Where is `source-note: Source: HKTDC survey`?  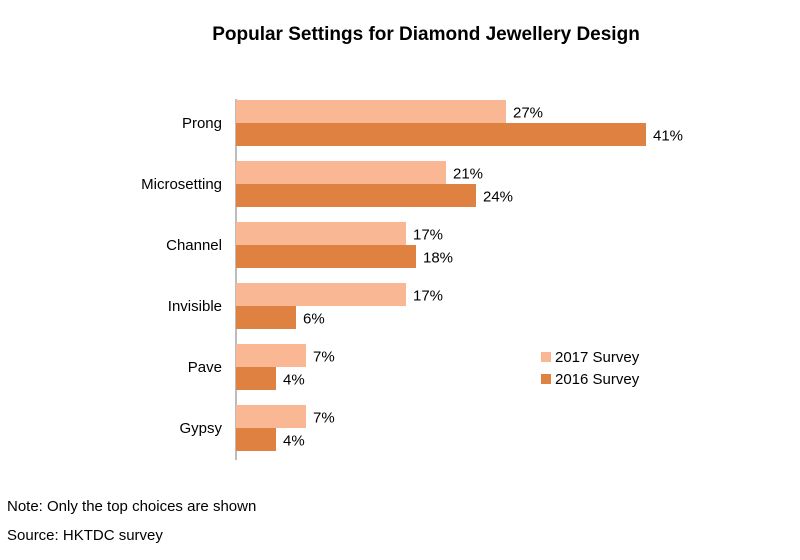 source-note: Source: HKTDC survey is located at coordinates (85, 535).